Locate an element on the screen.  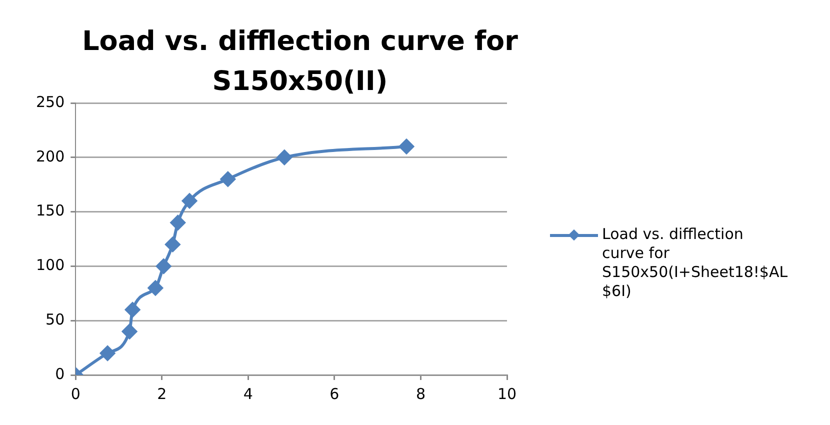
y-tick-label: 200 is located at coordinates (50, 156).